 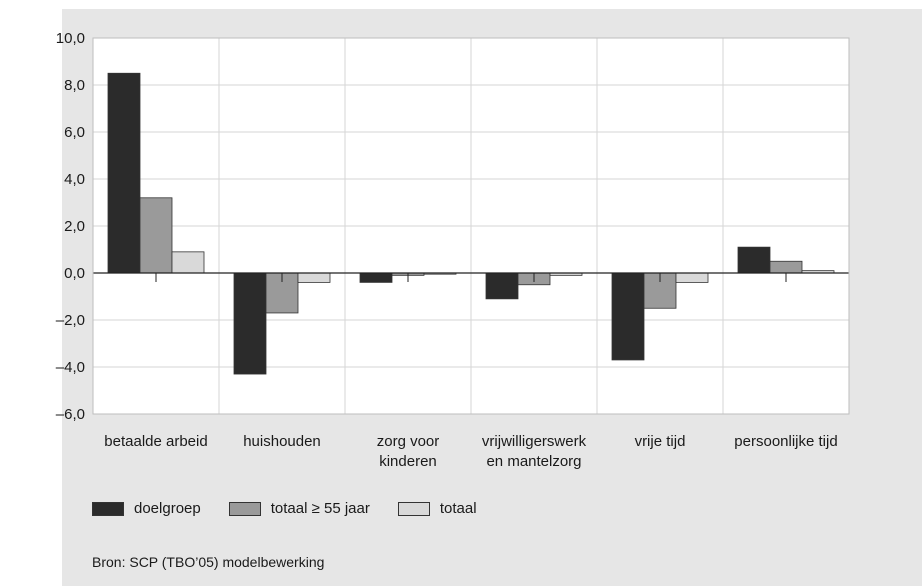 I want to click on y-tick-label: –4,0, so click(x=70, y=367).